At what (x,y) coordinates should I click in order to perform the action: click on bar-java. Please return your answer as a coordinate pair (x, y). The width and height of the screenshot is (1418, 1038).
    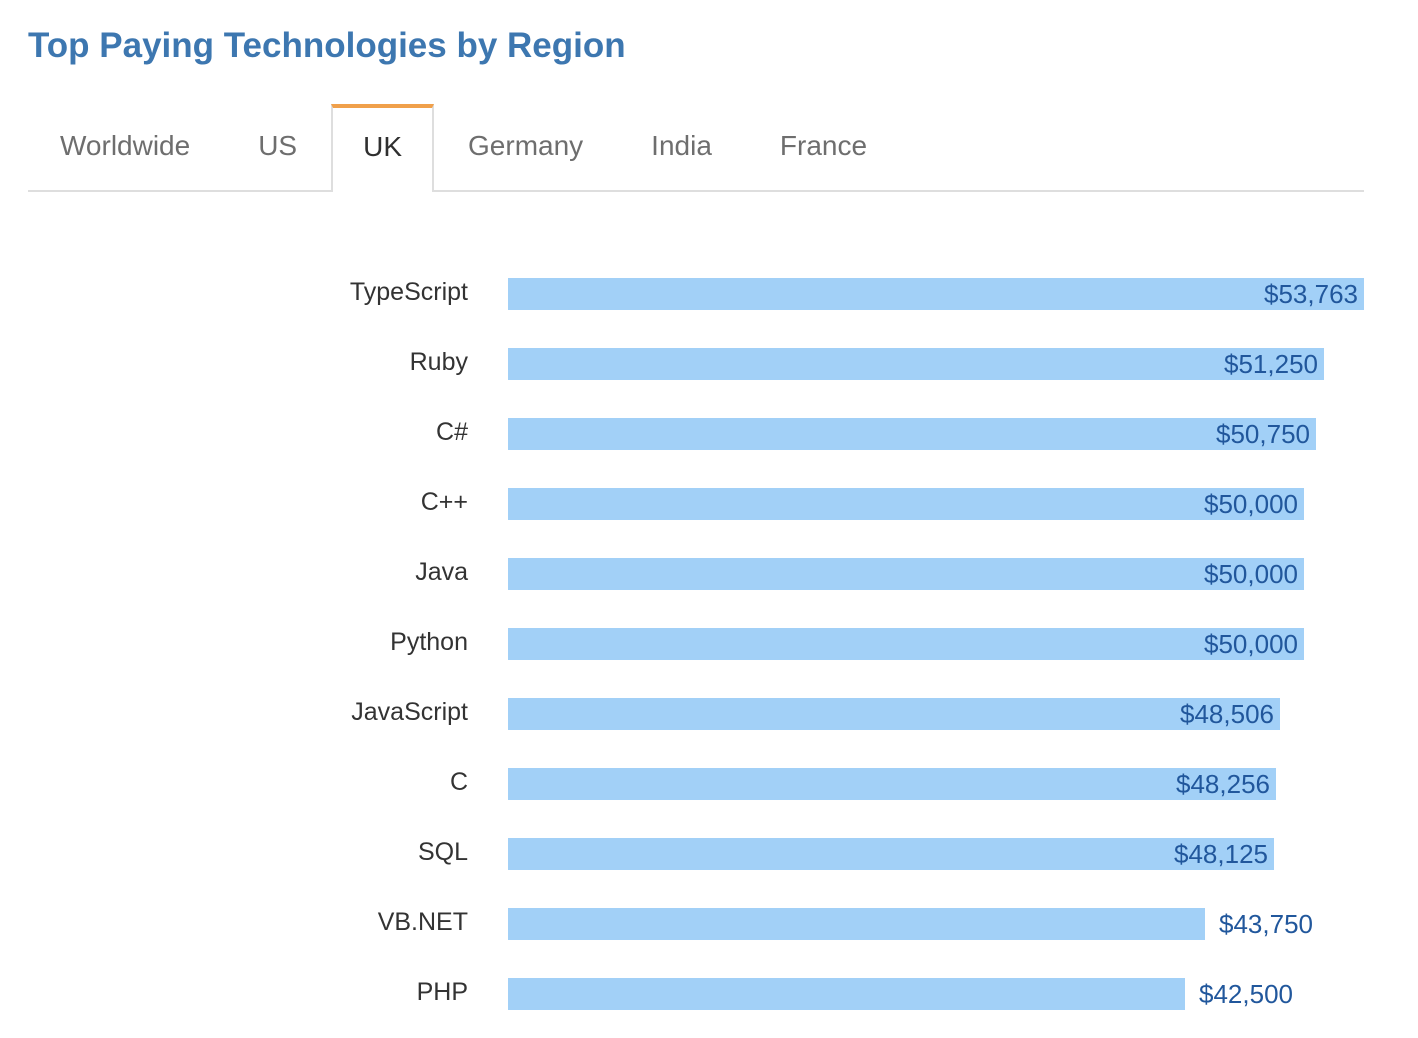
    Looking at the image, I should click on (906, 574).